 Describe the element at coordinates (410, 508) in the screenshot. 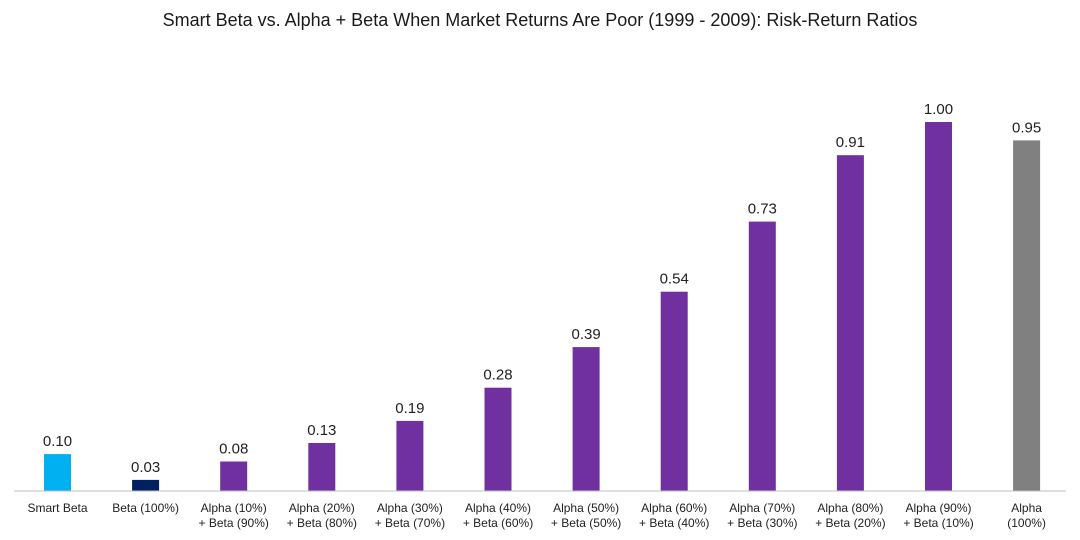

I see `x-tick-label-line: Alpha (30%)` at that location.